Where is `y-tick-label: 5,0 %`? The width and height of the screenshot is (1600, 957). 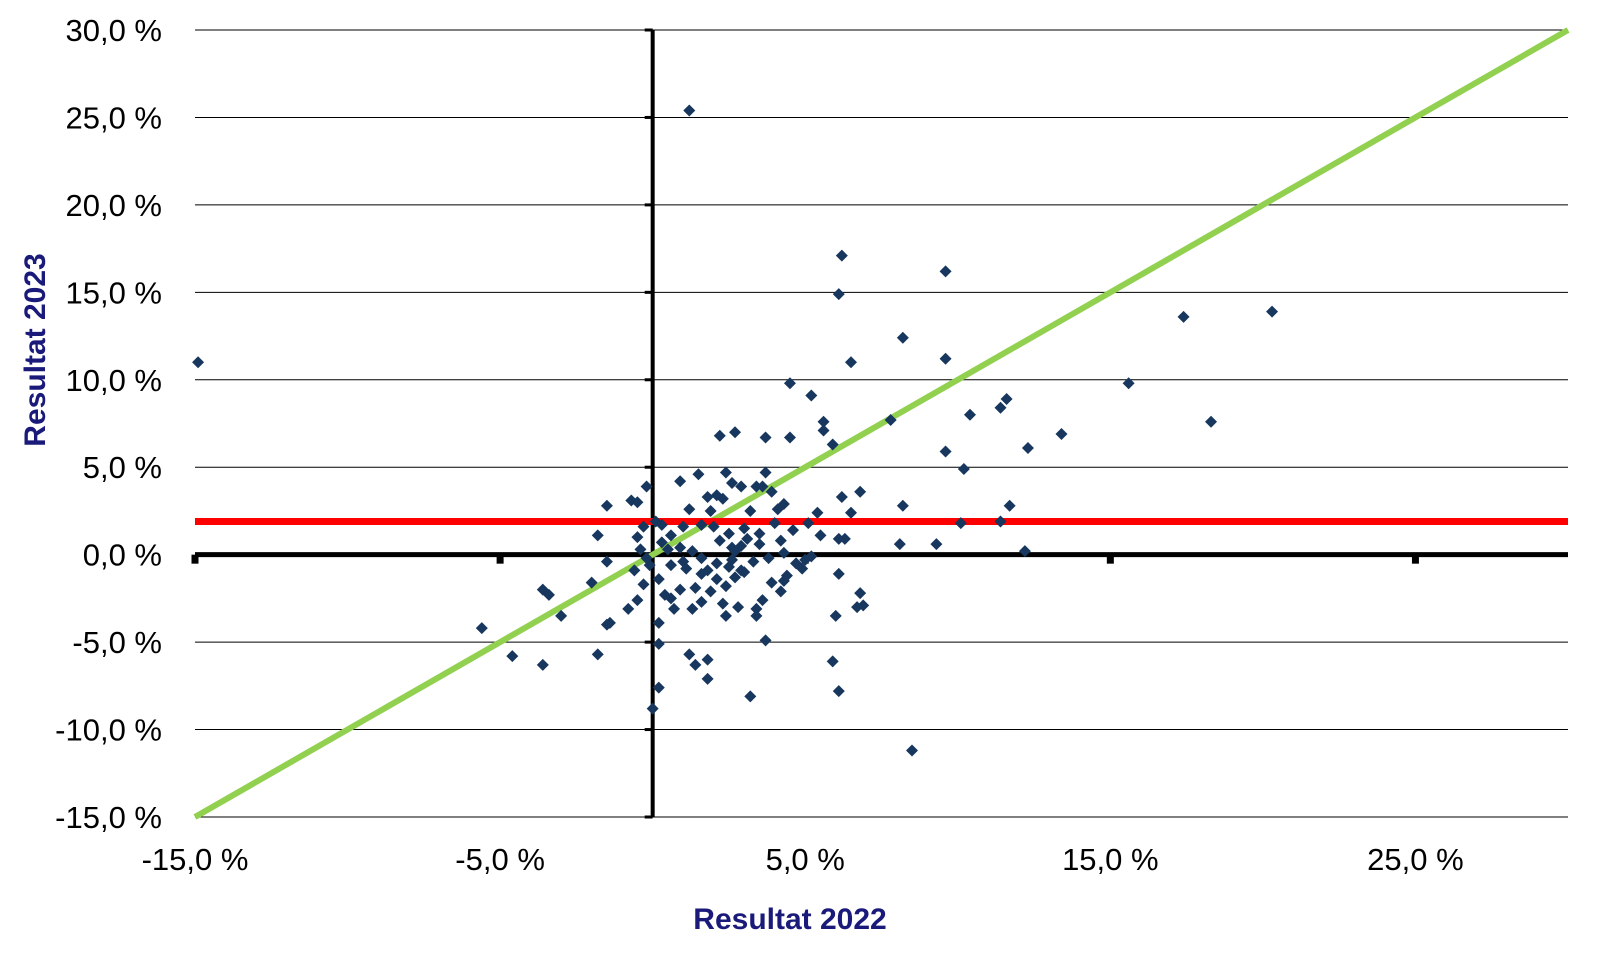 y-tick-label: 5,0 % is located at coordinates (122, 467).